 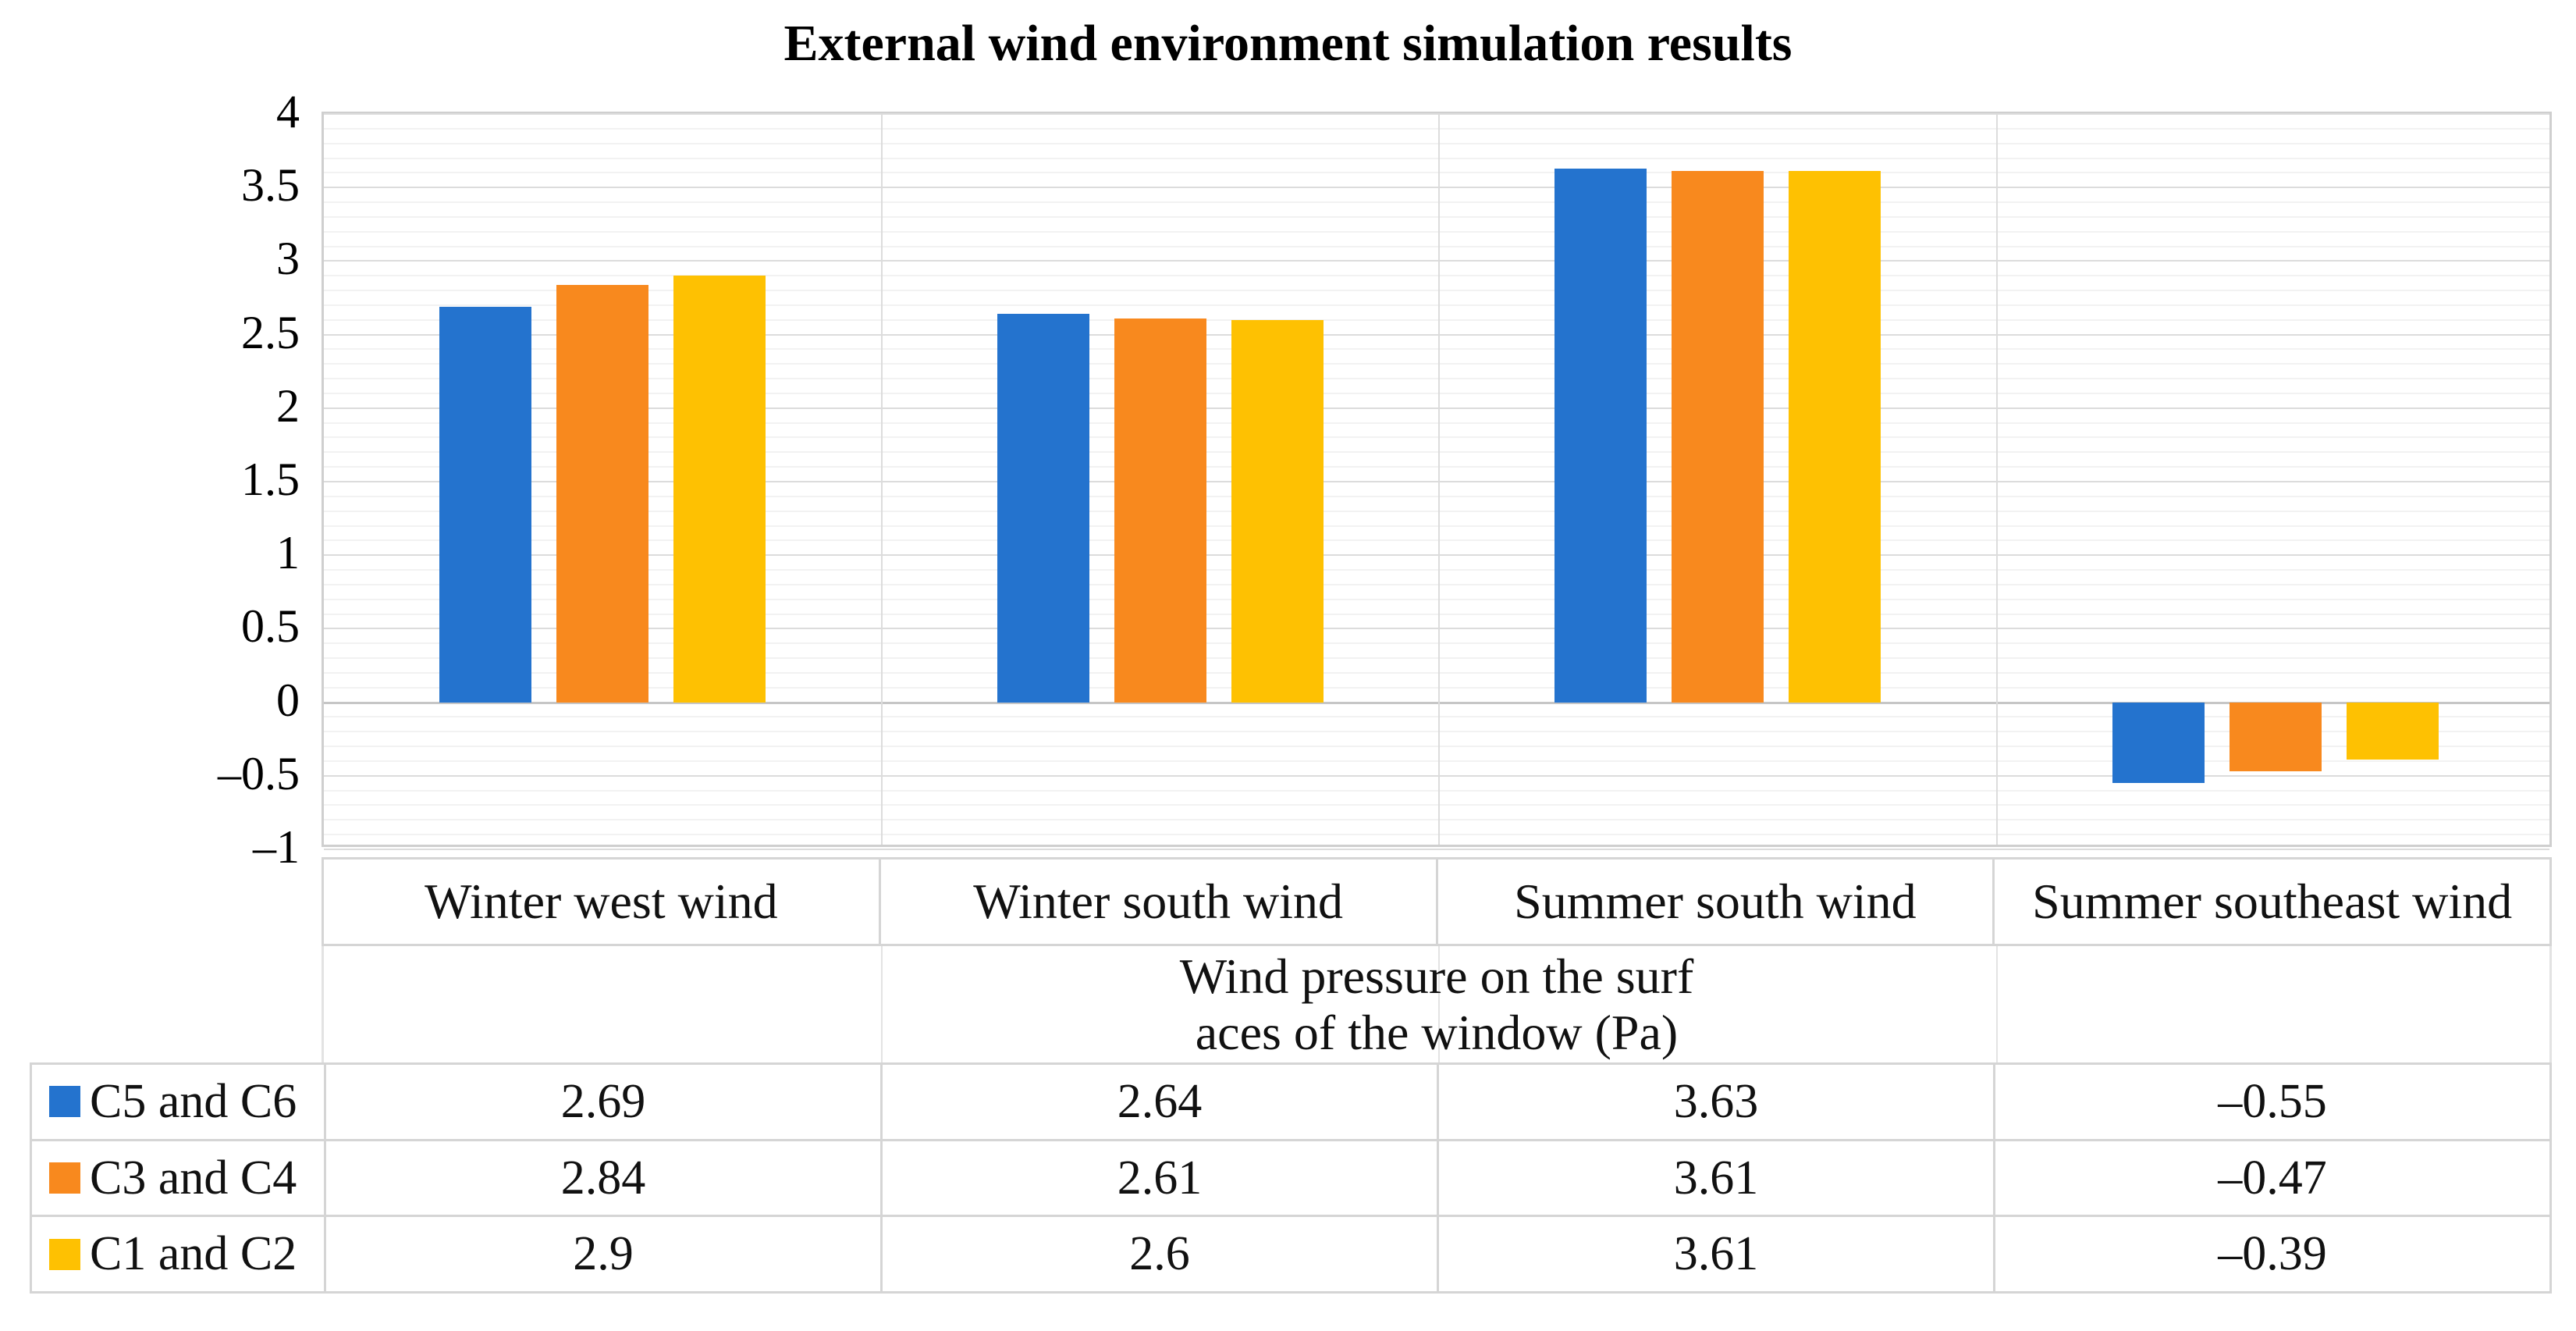 What do you see at coordinates (1436, 976) in the screenshot?
I see `x-axis-title-line-1: Wind pressure on the surf` at bounding box center [1436, 976].